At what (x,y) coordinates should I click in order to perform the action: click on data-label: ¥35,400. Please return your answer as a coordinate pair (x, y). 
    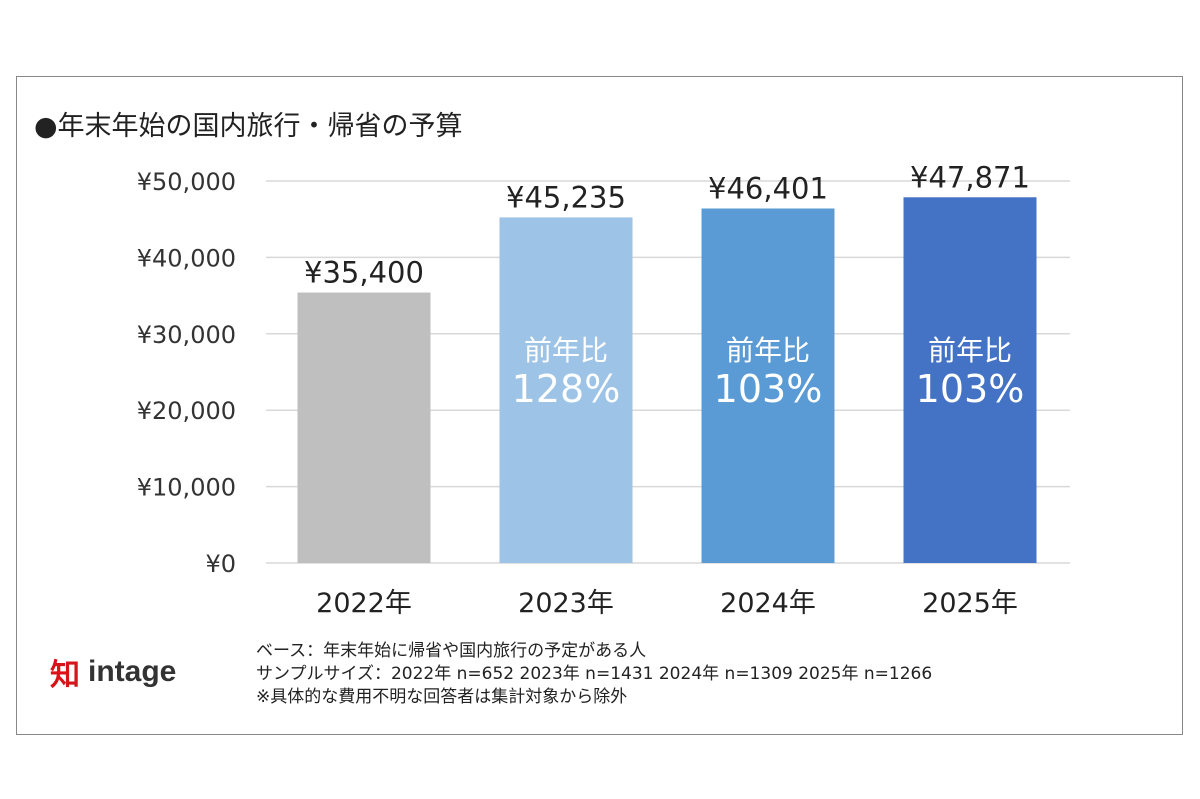
    Looking at the image, I should click on (364, 273).